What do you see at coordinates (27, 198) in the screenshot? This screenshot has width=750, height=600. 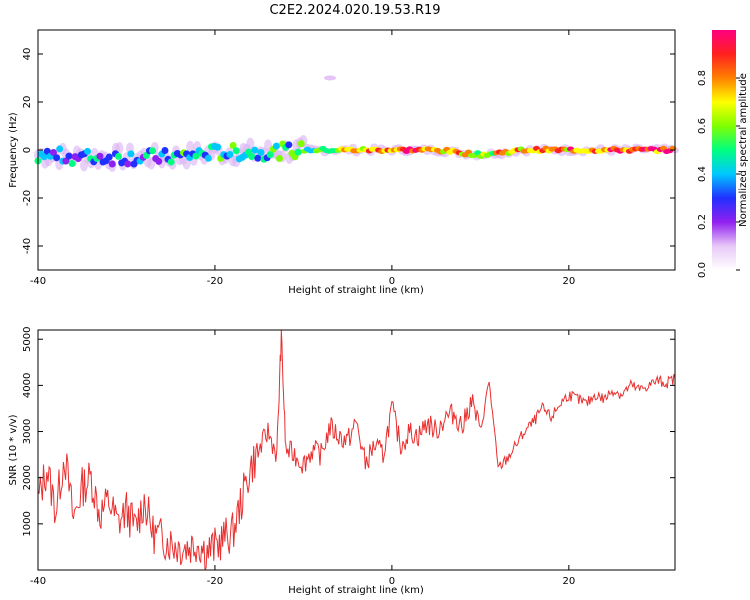 I see `y-tick-label: -20` at bounding box center [27, 198].